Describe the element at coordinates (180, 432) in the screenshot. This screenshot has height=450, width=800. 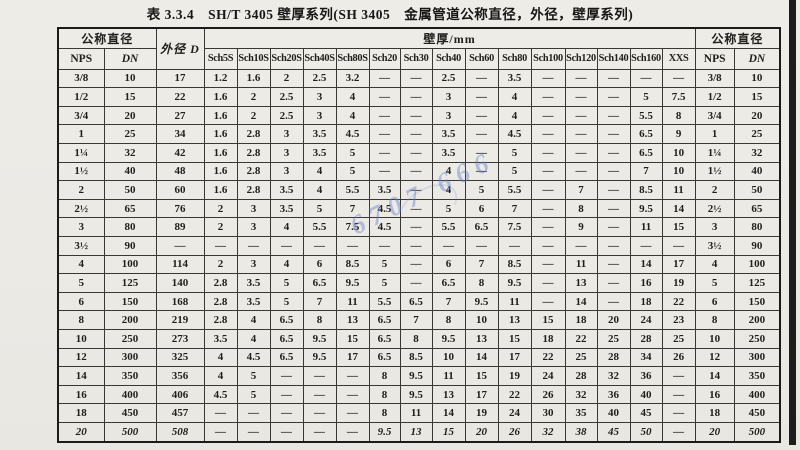
I see `table-cell: 508` at that location.